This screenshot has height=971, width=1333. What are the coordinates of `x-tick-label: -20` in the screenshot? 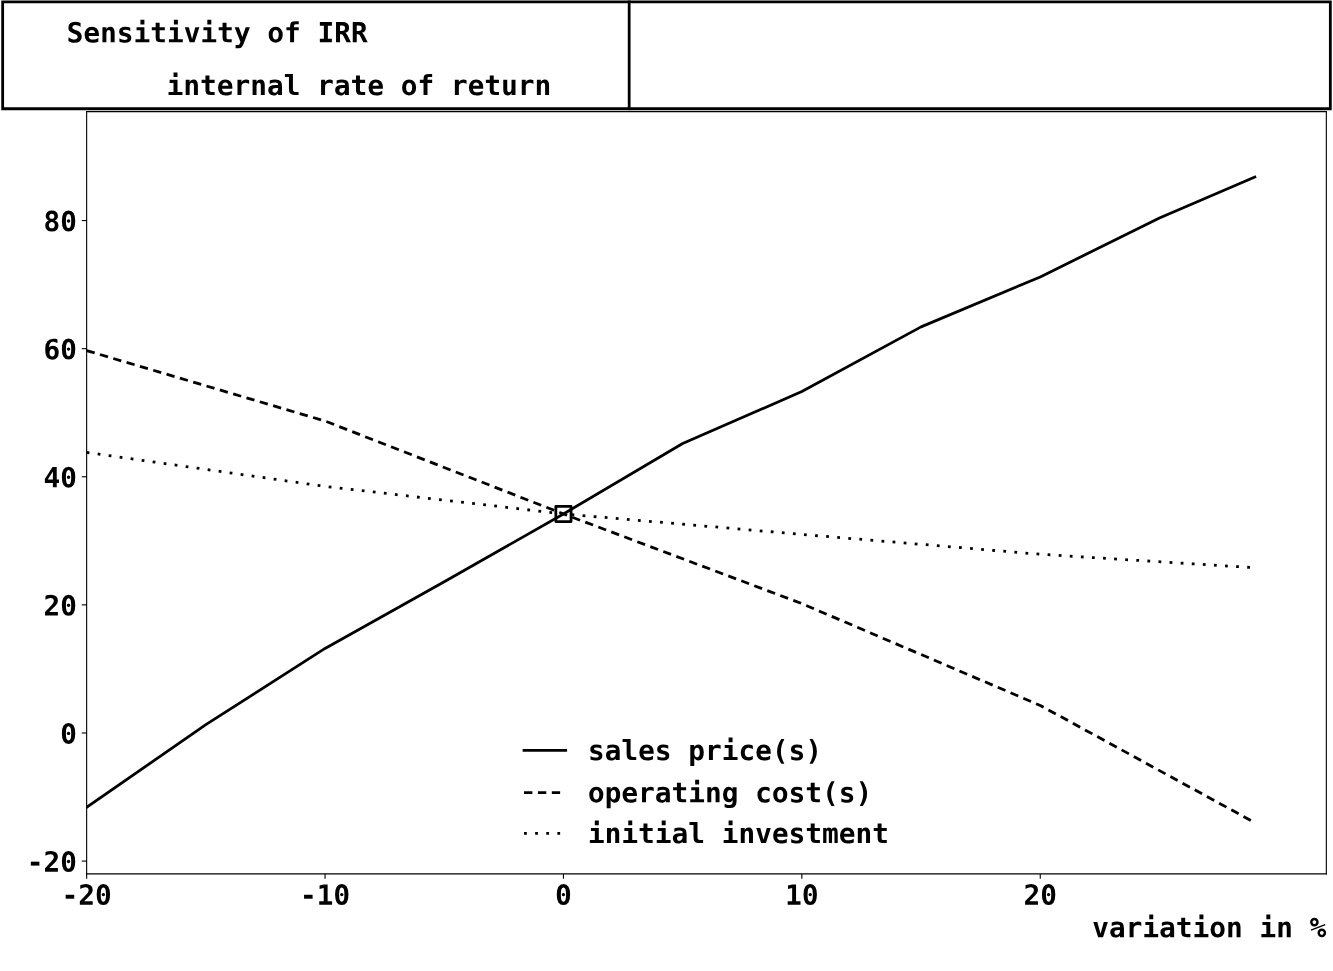 It's located at (88, 895).